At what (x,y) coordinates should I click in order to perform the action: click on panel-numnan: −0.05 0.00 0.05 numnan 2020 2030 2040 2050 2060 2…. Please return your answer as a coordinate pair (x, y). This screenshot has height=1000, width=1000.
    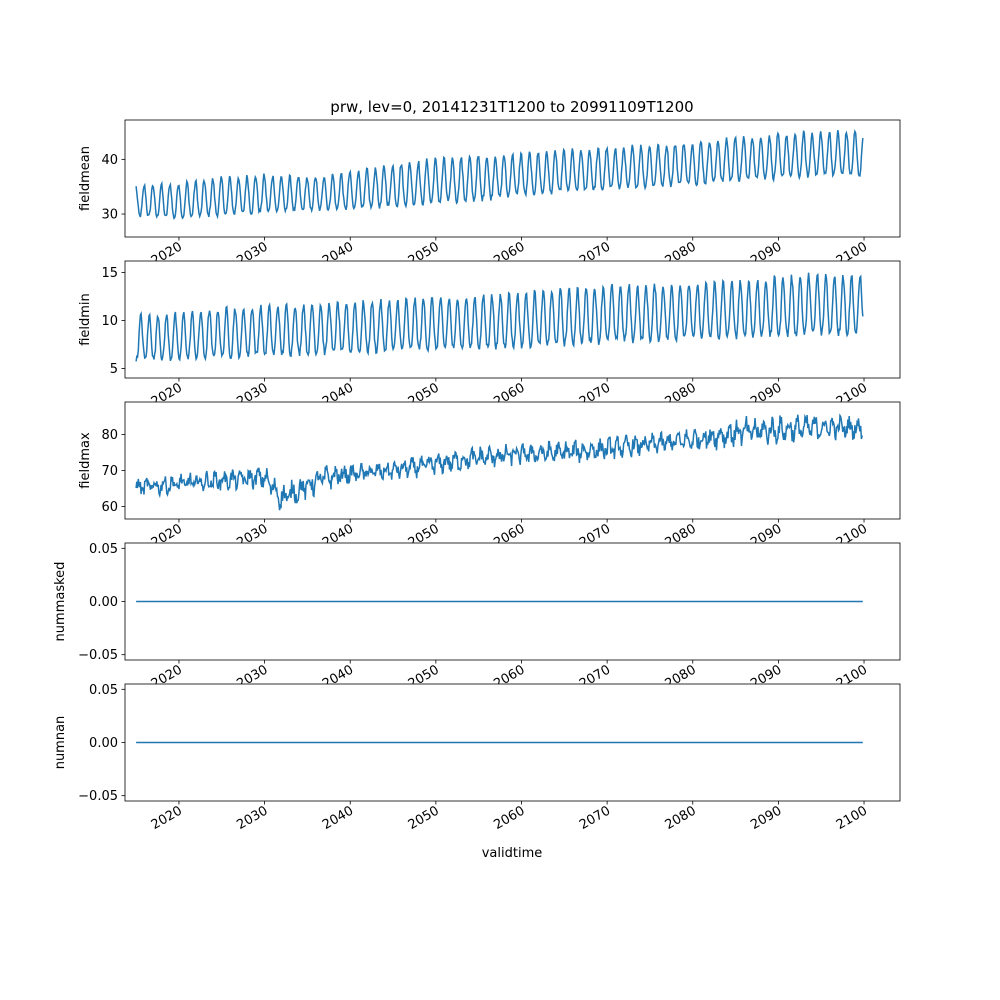
    Looking at the image, I should click on (477, 758).